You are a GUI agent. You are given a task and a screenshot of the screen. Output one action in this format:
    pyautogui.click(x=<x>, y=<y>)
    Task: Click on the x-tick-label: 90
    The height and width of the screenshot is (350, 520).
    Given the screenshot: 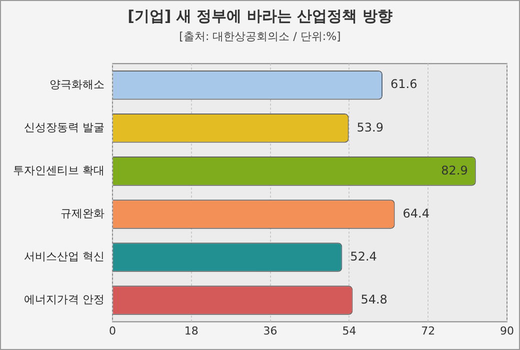 What is the action you would take?
    pyautogui.click(x=507, y=331)
    